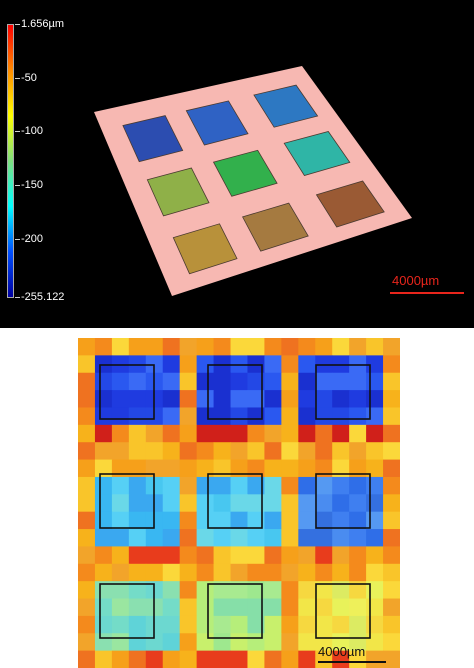 The height and width of the screenshot is (668, 474). What do you see at coordinates (416, 280) in the screenshot?
I see `top-scale-bar-label: 4000µm` at bounding box center [416, 280].